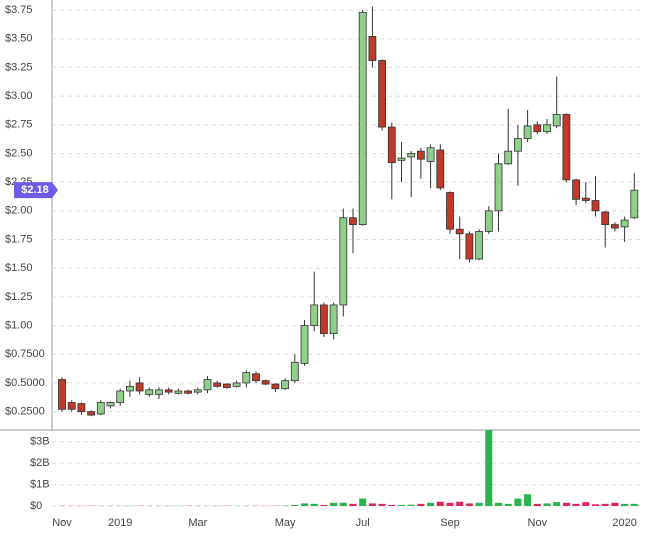 This screenshot has height=539, width=652. What do you see at coordinates (120, 523) in the screenshot?
I see `x-tick-label: 2019` at bounding box center [120, 523].